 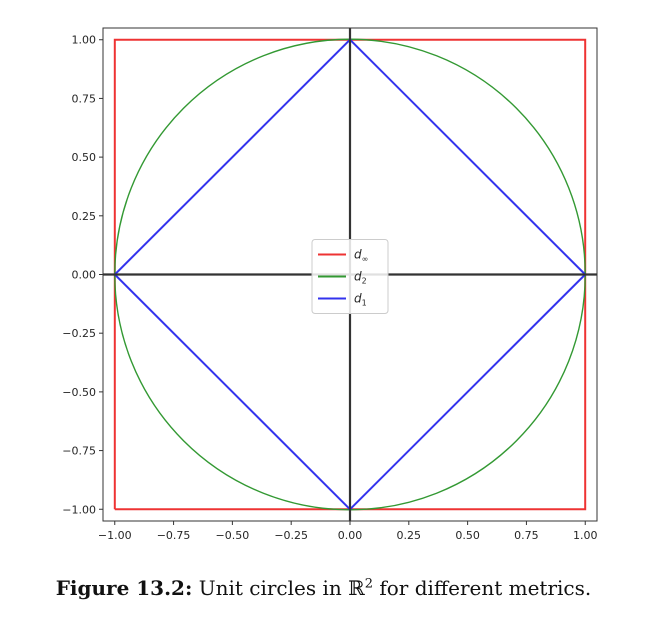 I want to click on y-tick-label: 0.25, so click(x=84, y=216).